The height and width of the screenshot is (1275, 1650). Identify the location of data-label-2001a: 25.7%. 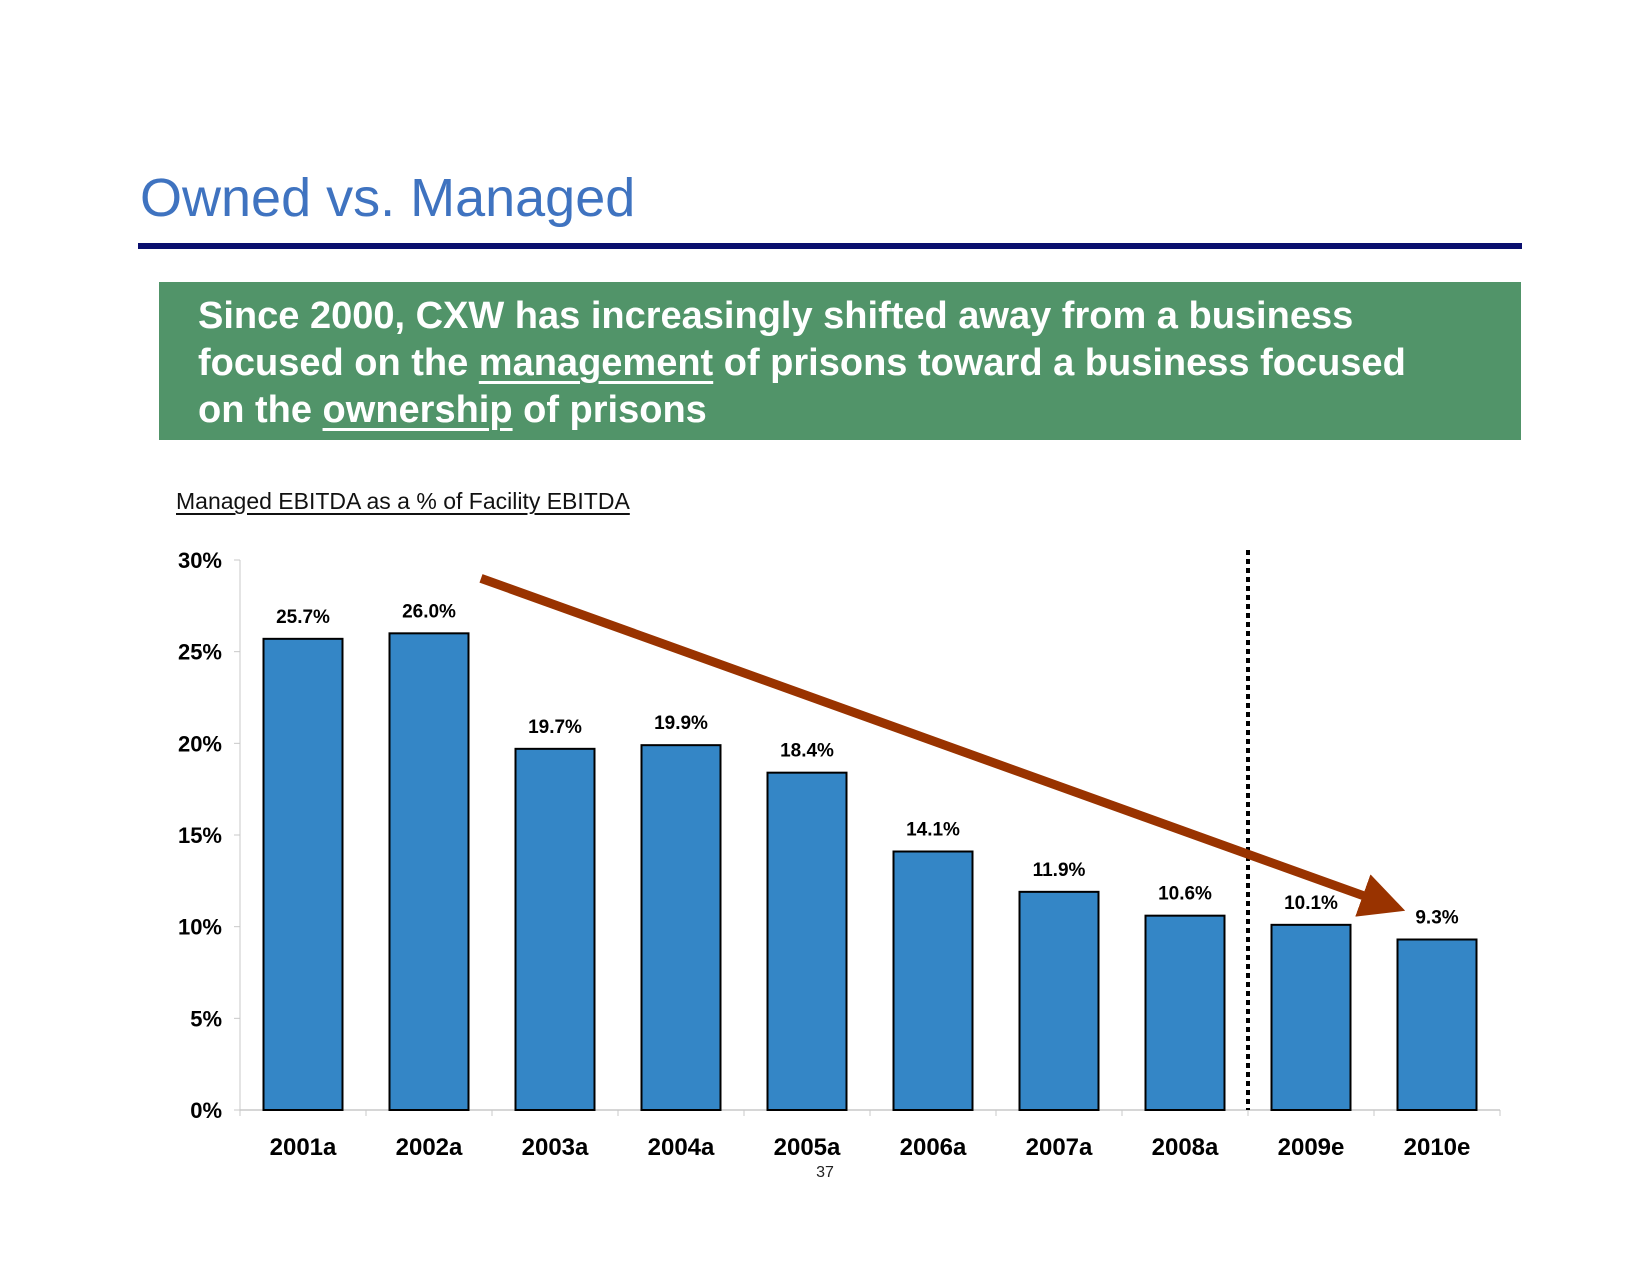
(303, 617).